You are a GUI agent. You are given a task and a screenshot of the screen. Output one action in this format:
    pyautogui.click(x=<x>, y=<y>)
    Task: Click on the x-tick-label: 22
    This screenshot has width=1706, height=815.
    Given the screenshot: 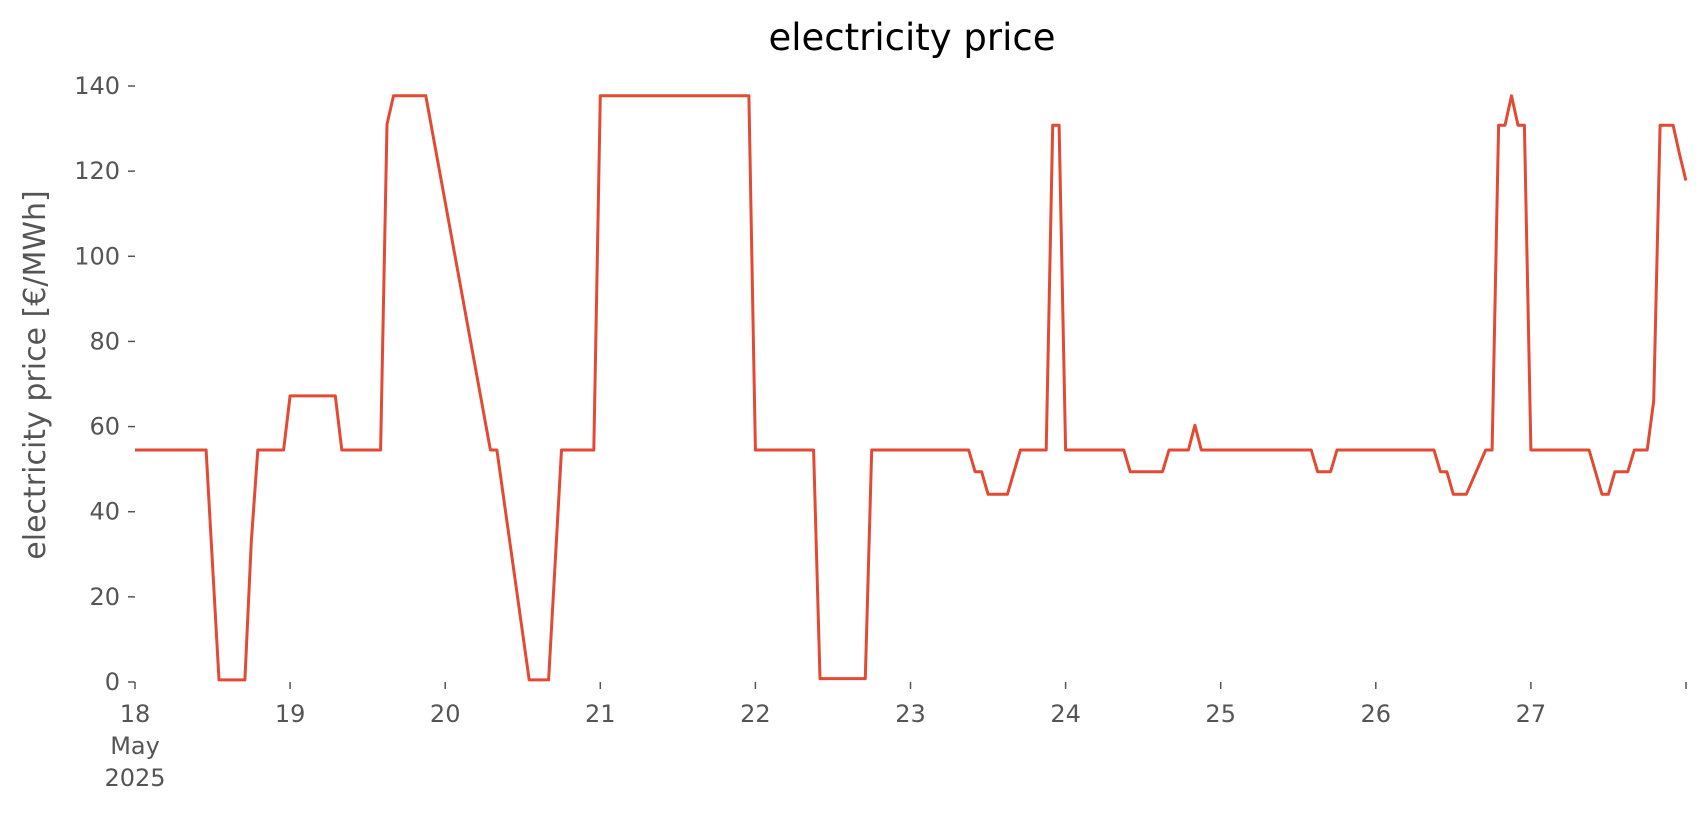 What is the action you would take?
    pyautogui.click(x=755, y=714)
    